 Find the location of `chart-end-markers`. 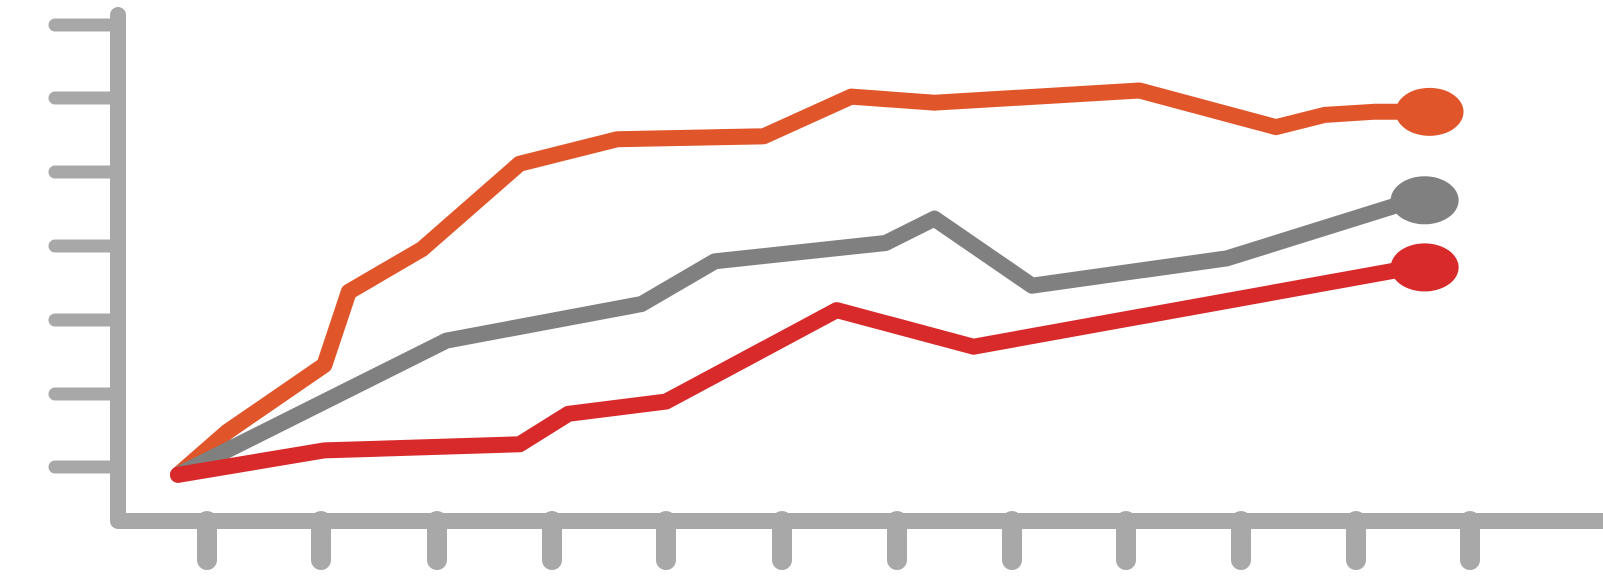

chart-end-markers is located at coordinates (1427, 189).